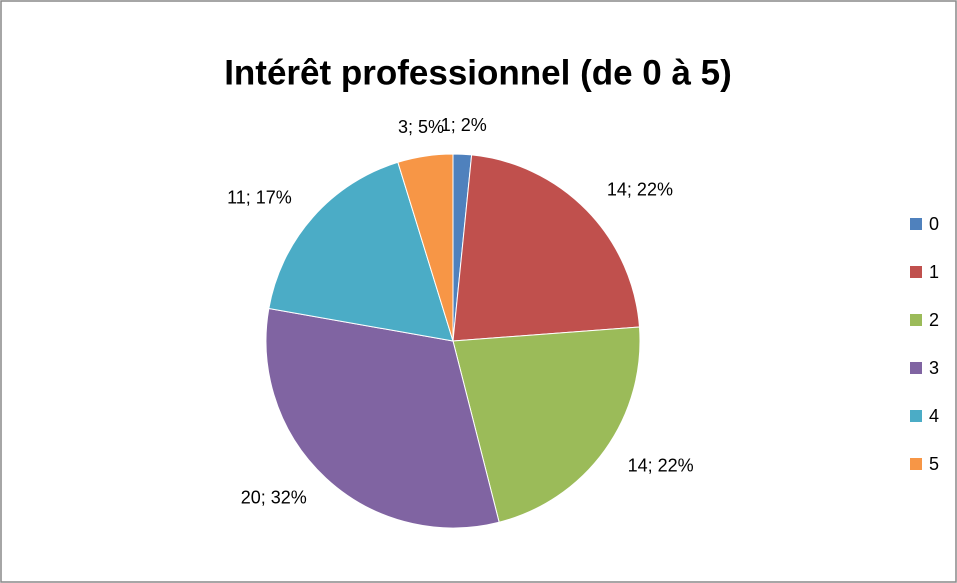  Describe the element at coordinates (274, 497) in the screenshot. I see `data-label: 20; 32%` at that location.